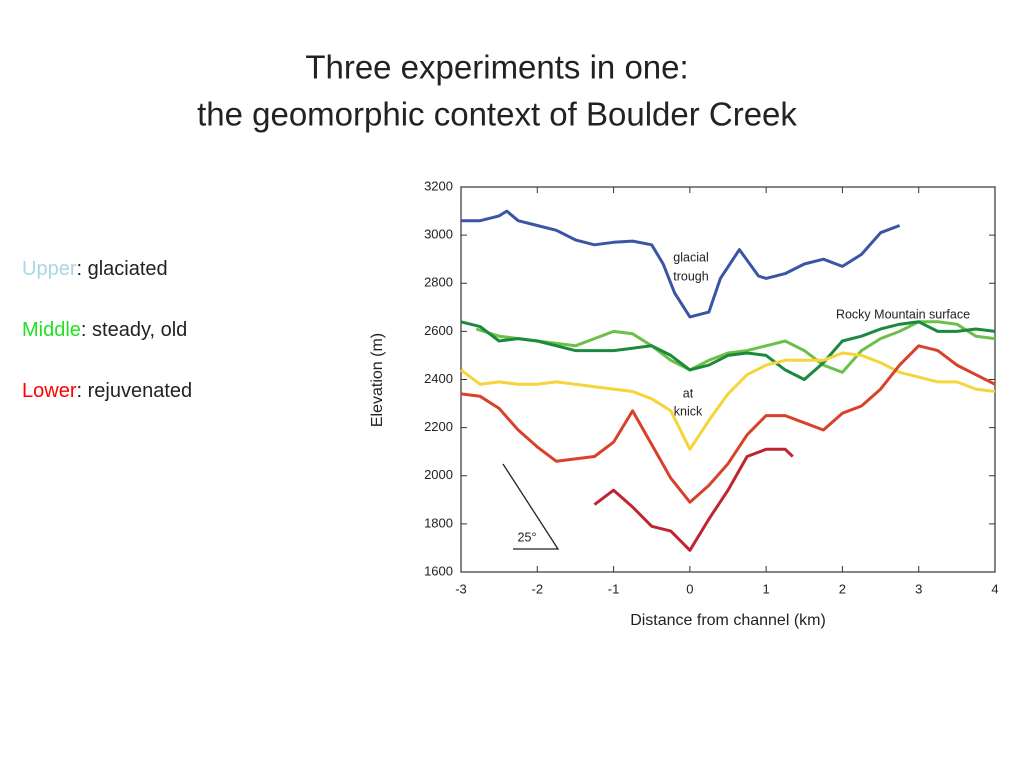 Image resolution: width=1024 pixels, height=773 pixels. What do you see at coordinates (690, 276) in the screenshot?
I see `annotation: trough` at bounding box center [690, 276].